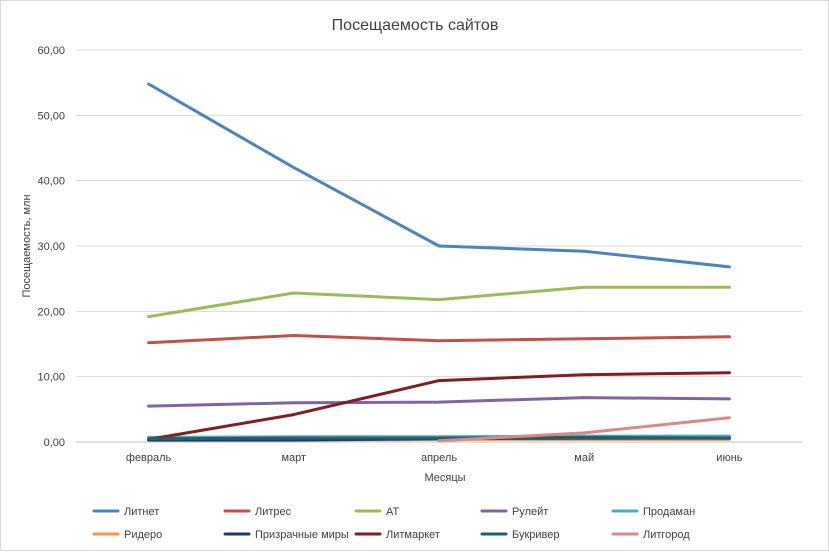 This screenshot has width=829, height=557. Describe the element at coordinates (584, 458) in the screenshot. I see `x-tick-label: май` at that location.